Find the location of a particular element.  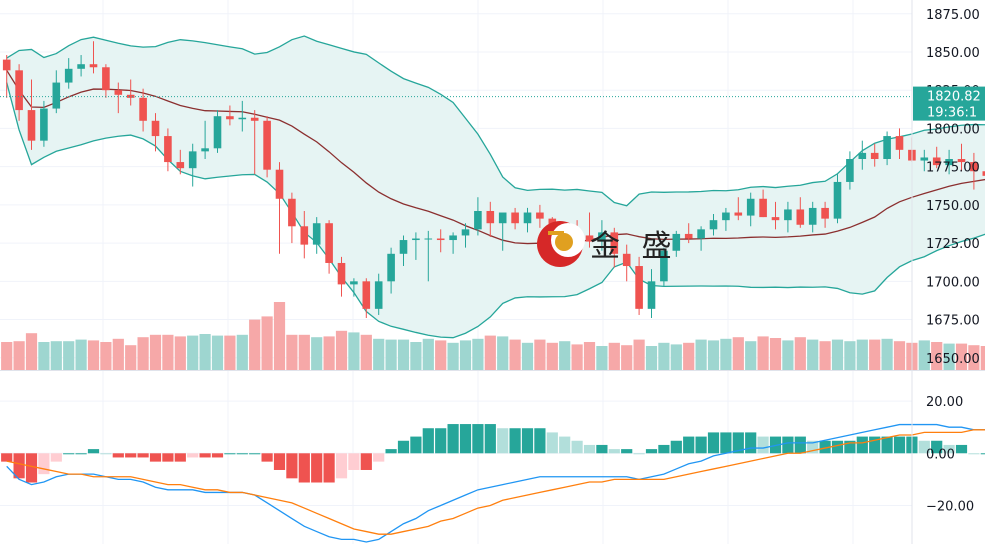

macd-axis: 20.00 0.00 −20.00 is located at coordinates (950, 454).